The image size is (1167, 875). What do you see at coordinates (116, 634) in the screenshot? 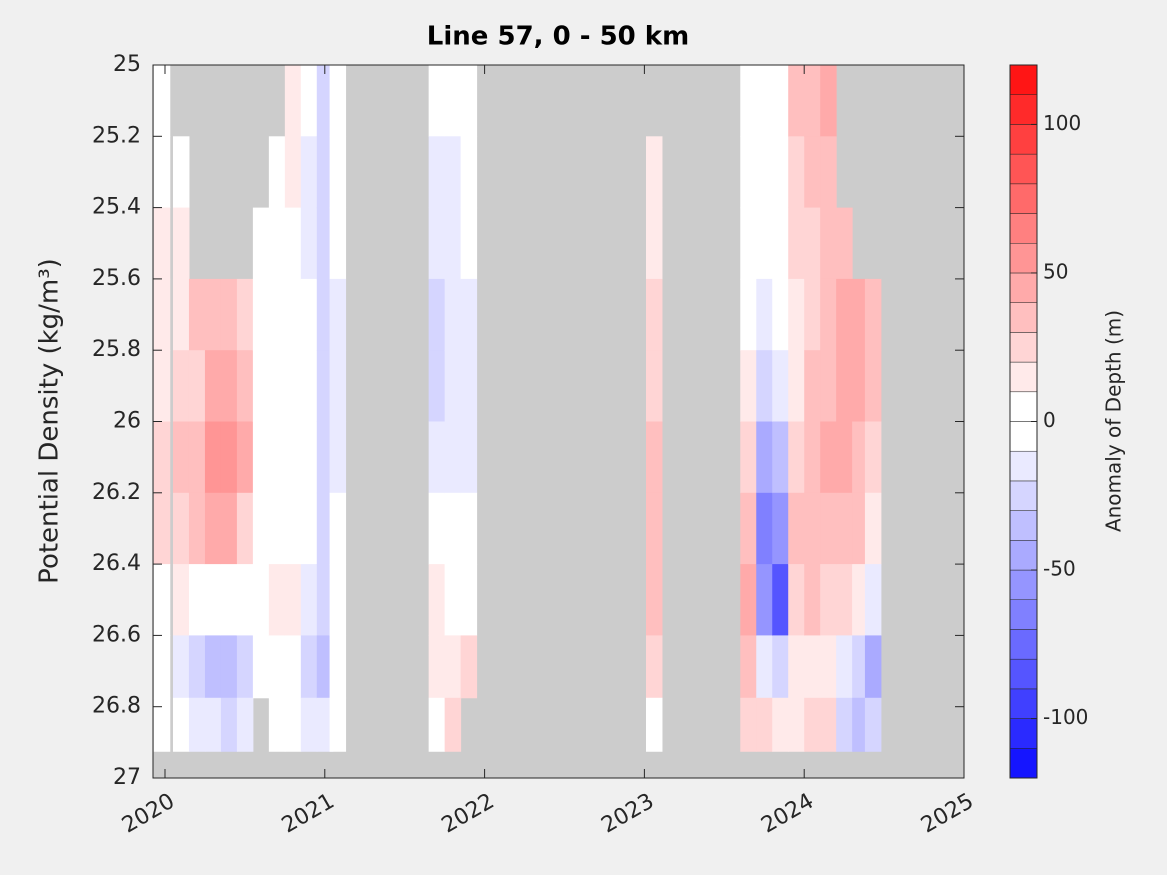
I see `y-tick-label: 26.6` at bounding box center [116, 634].